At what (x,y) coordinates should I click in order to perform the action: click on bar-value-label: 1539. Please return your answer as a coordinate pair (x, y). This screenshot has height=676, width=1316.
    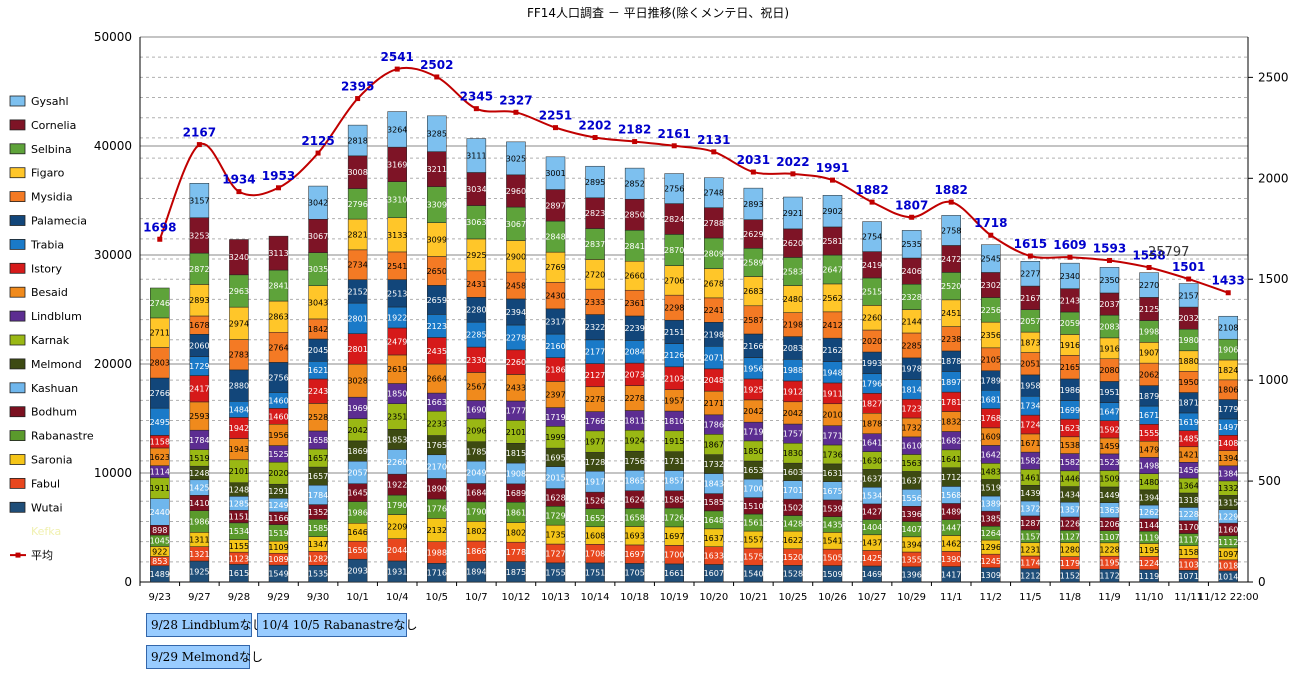
    Looking at the image, I should click on (832, 508).